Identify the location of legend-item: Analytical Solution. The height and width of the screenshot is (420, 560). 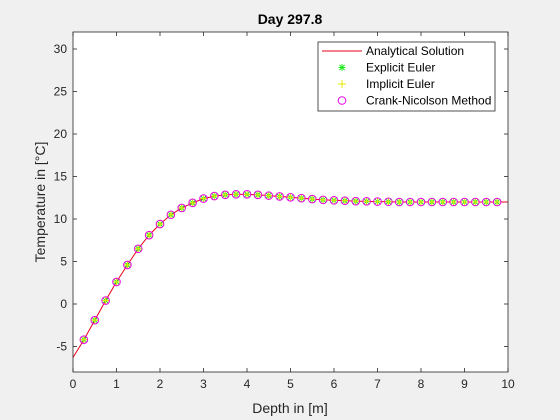
(393, 51).